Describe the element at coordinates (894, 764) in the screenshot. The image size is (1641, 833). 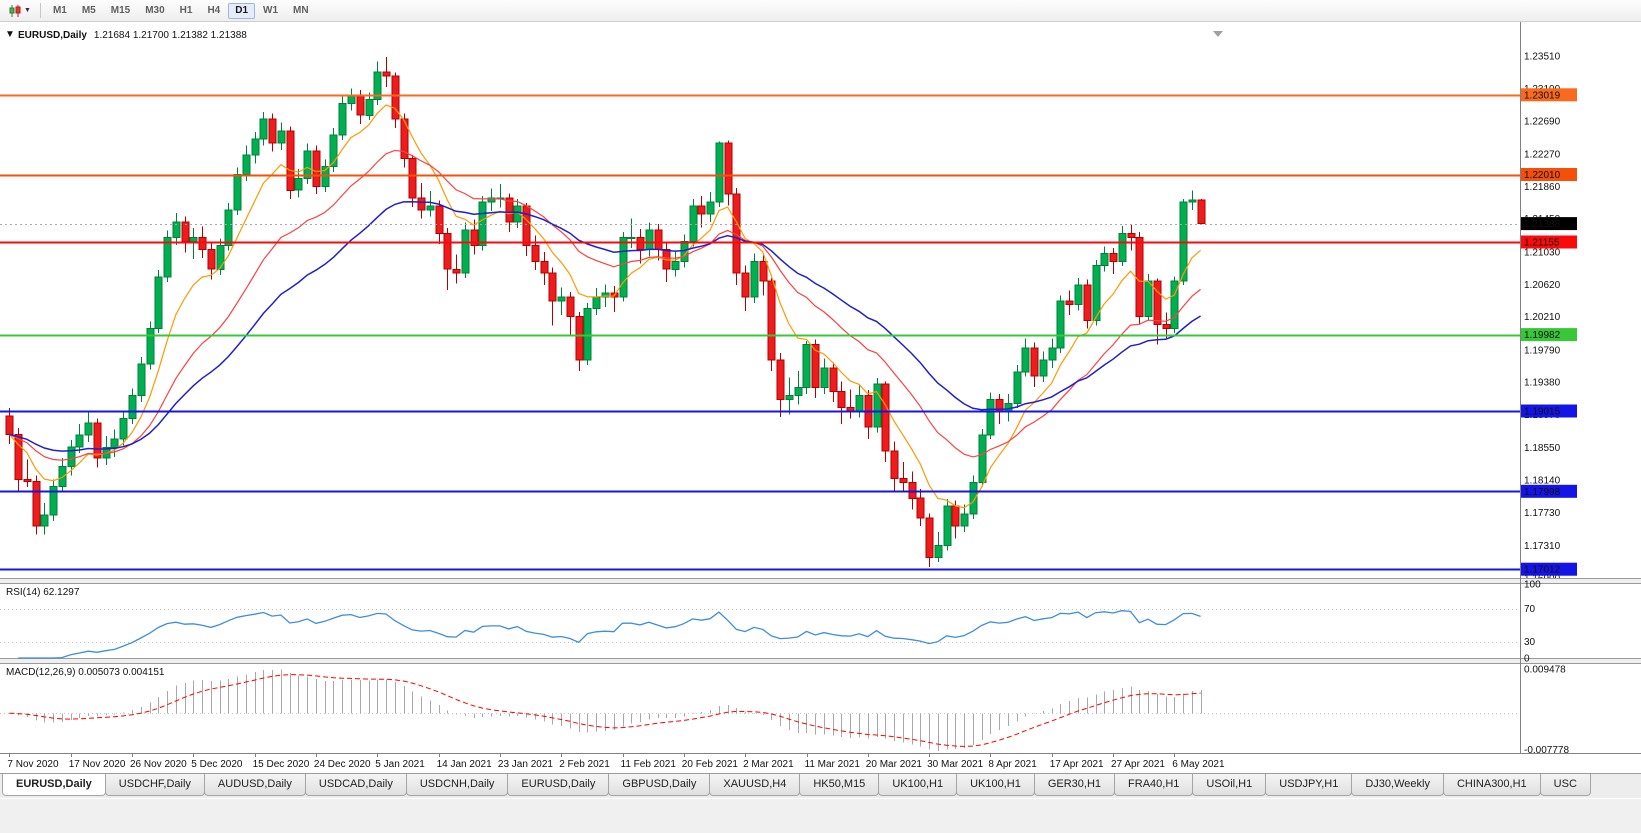
I see `svg-text: 20 Mar 2021` at that location.